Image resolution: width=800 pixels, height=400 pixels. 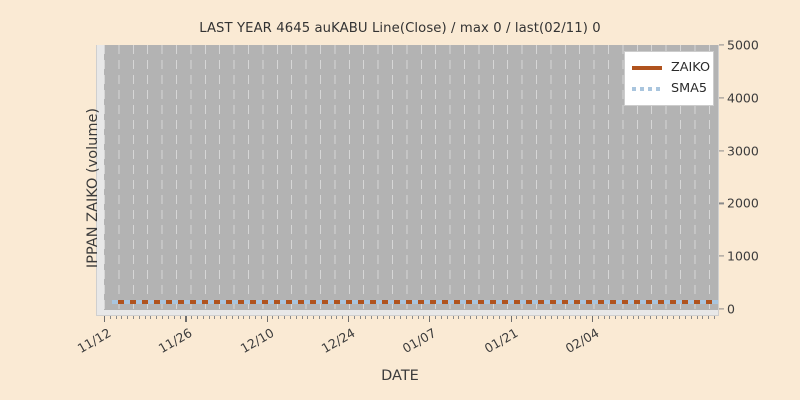 What do you see at coordinates (338, 341) in the screenshot?
I see `x-tick-label: 12/24` at bounding box center [338, 341].